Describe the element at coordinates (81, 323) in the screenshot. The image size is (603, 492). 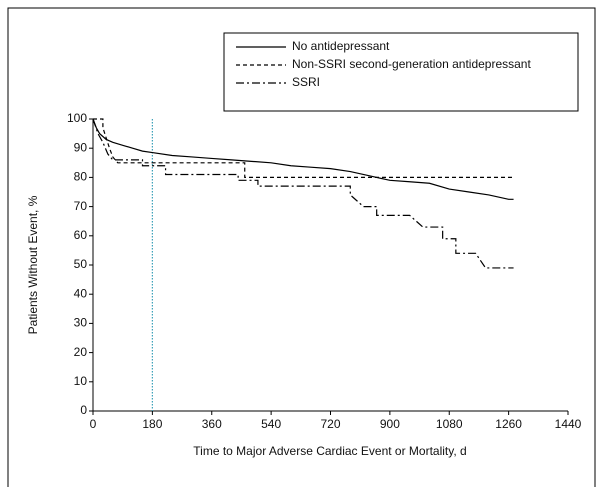
I see `y-tick-label: 30` at that location.